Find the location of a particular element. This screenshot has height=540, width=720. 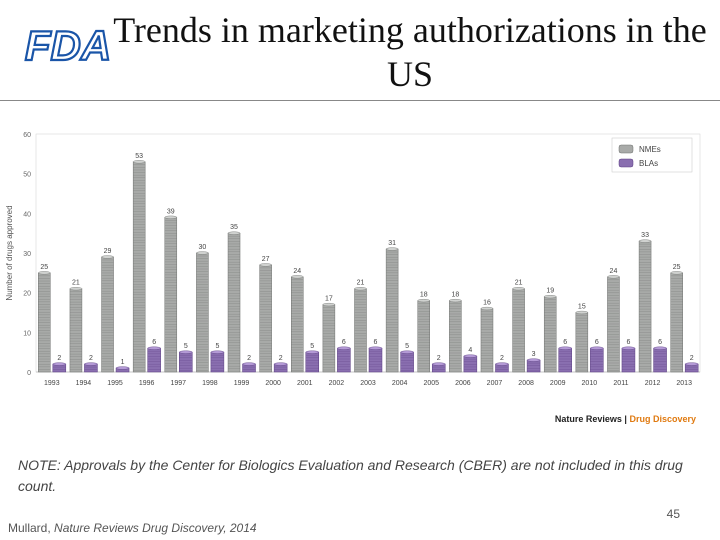

x-tick-label: 1997 is located at coordinates (178, 383).